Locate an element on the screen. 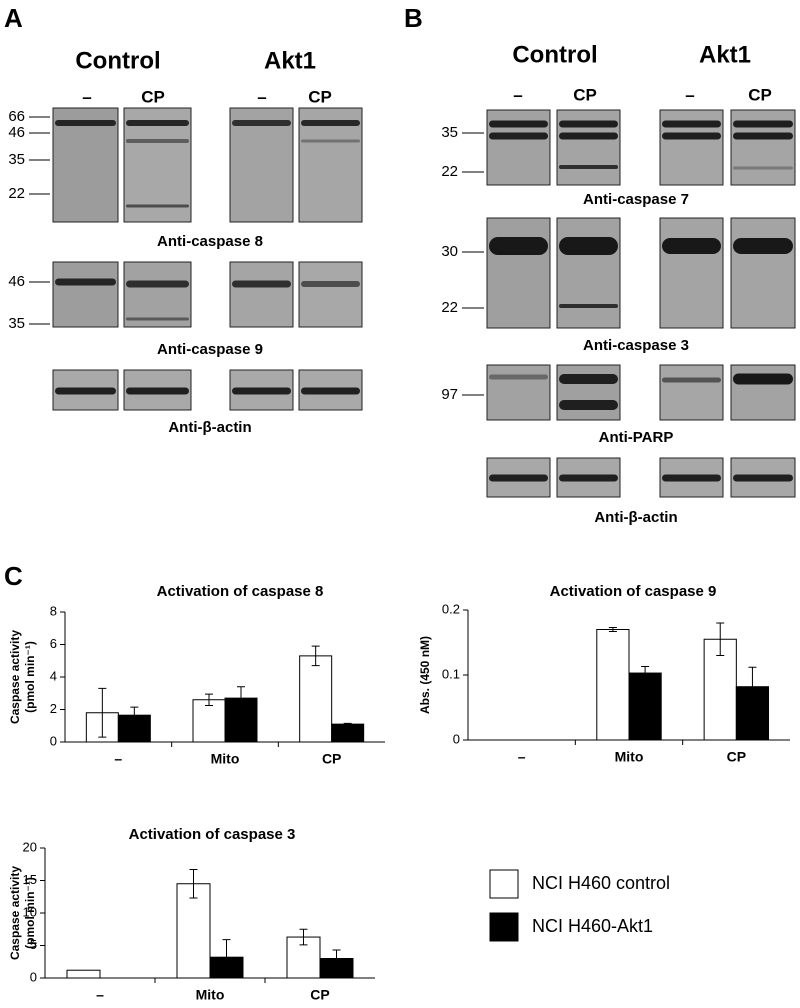 Image resolution: width=800 pixels, height=1008 pixels. y-tick-label: 2 is located at coordinates (53, 708).